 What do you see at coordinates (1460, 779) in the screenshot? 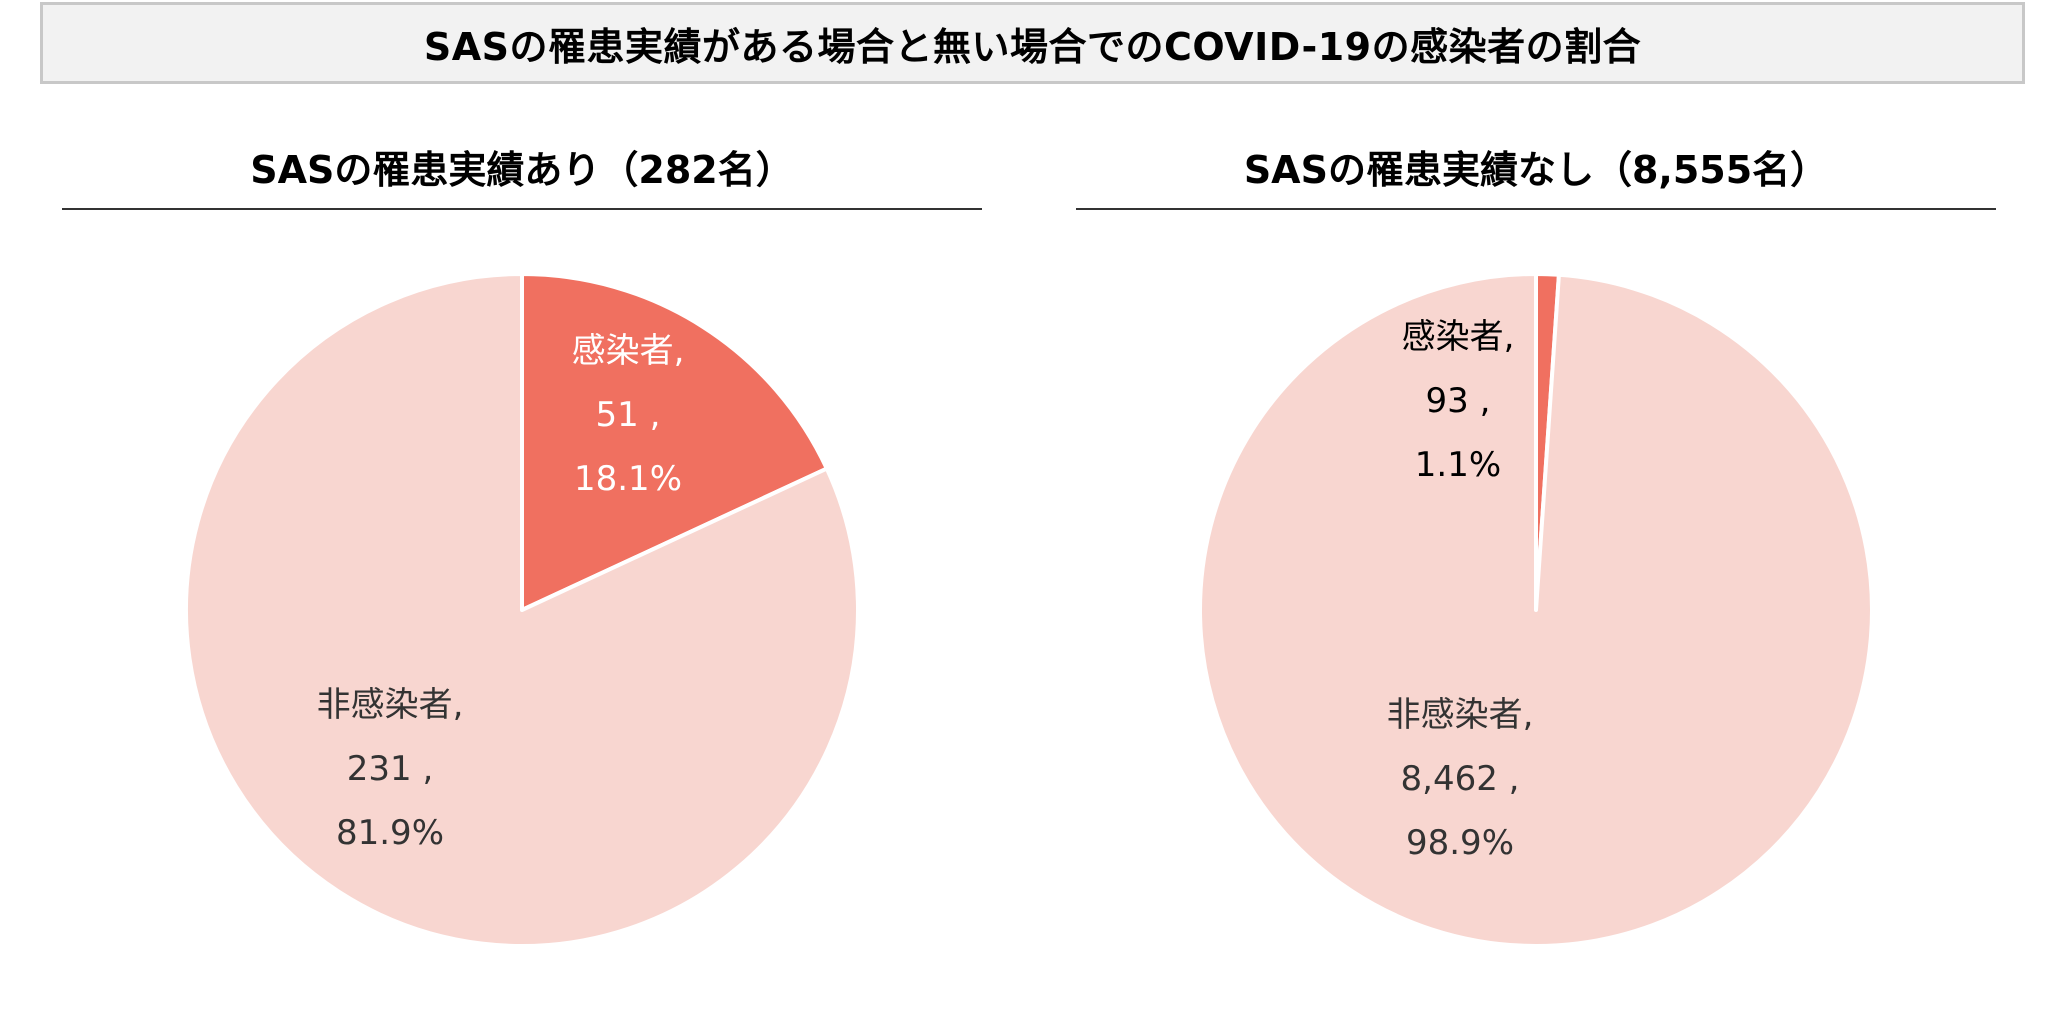
I see `data-label-value: 8,462 ,` at bounding box center [1460, 779].